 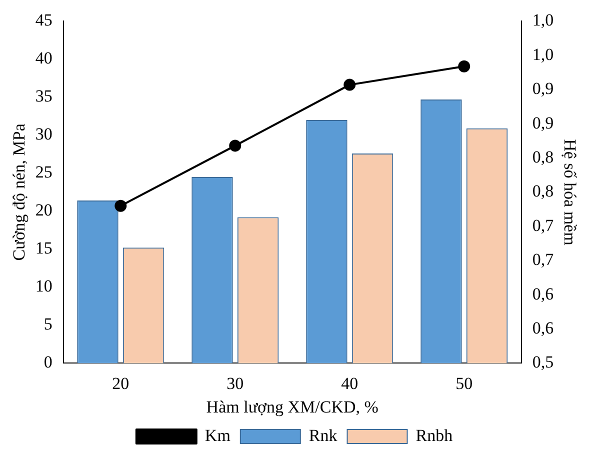 I want to click on y-tick-label: 10, so click(x=43, y=286).